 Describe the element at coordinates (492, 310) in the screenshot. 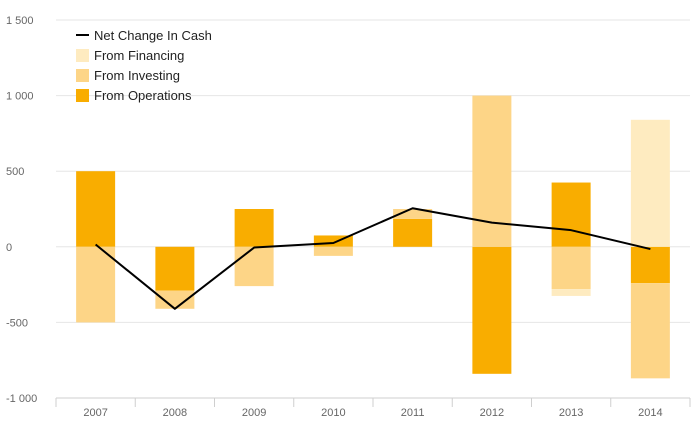

I see `bar-from-operations-2012` at that location.